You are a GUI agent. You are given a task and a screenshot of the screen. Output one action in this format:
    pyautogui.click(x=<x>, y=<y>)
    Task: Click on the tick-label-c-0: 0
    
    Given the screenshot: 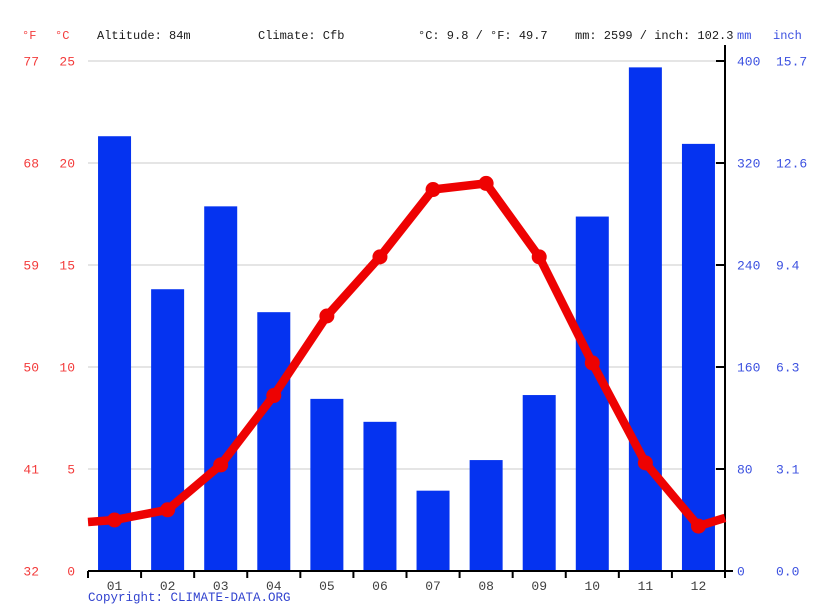 What is the action you would take?
    pyautogui.click(x=71, y=572)
    